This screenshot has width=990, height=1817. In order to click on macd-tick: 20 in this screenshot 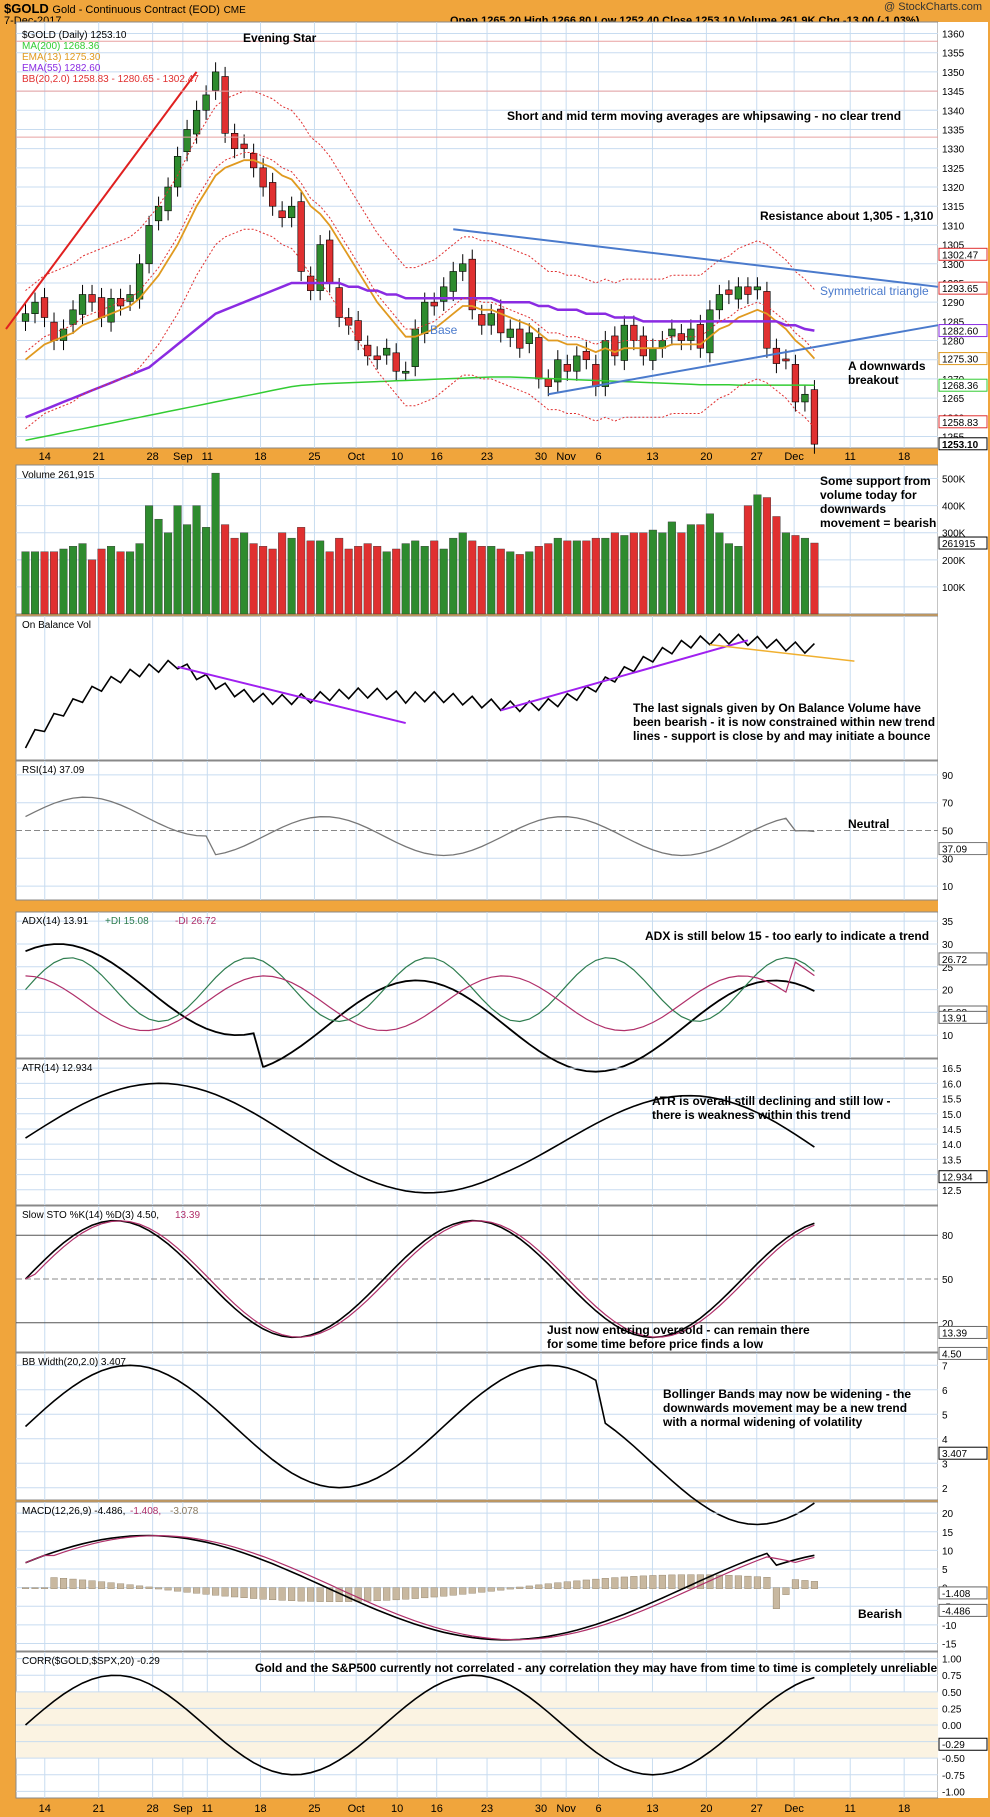, I will do `click(948, 1514)`.